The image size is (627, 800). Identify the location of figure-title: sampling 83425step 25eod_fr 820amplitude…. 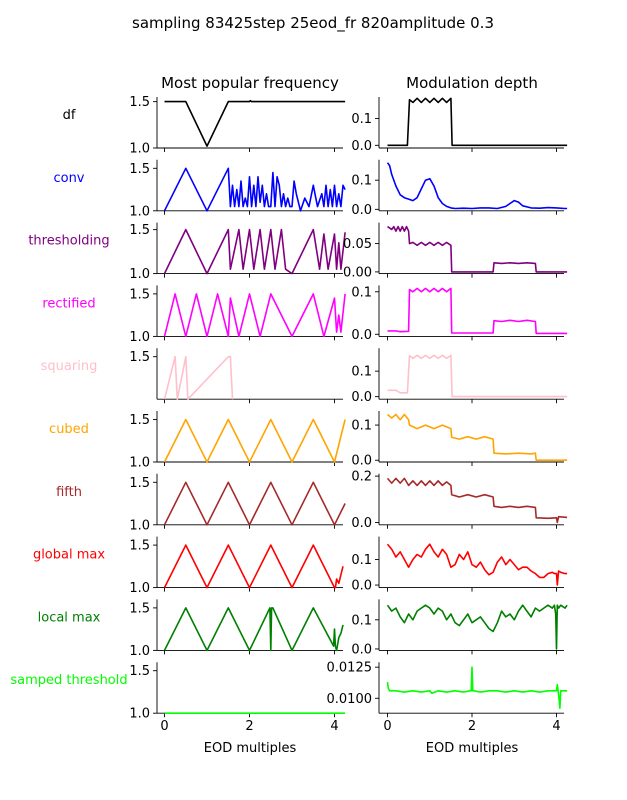
(313, 23).